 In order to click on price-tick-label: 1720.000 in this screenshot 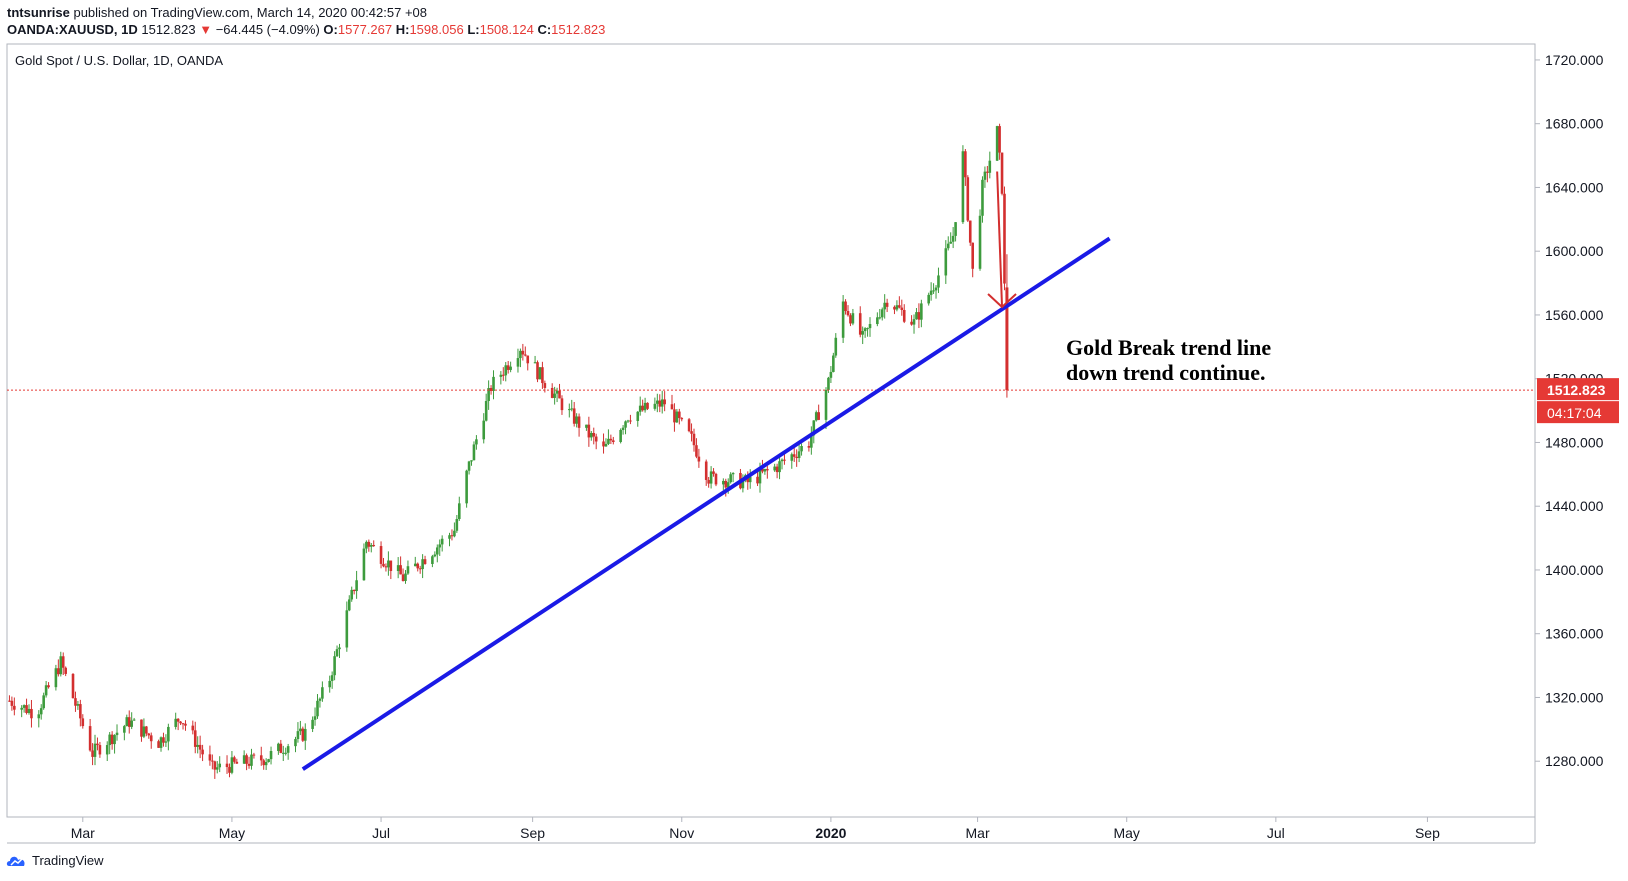, I will do `click(1574, 60)`.